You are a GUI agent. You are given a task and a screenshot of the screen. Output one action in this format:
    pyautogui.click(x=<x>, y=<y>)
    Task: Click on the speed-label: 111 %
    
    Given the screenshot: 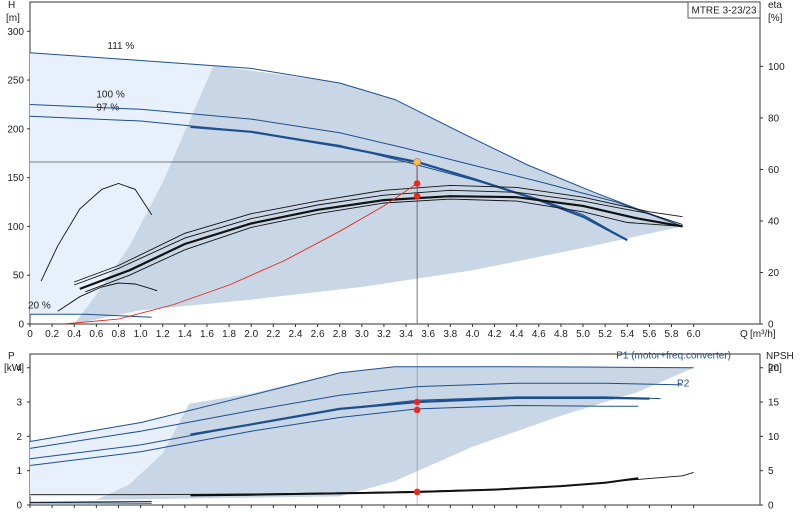 What is the action you would take?
    pyautogui.click(x=120, y=46)
    